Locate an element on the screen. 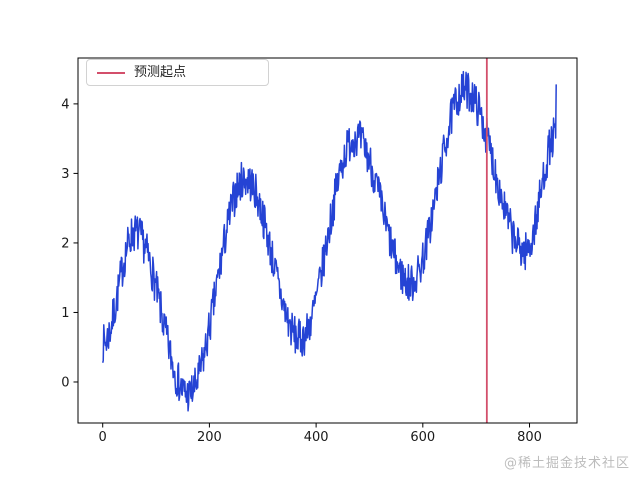  y-tick-label: 3 is located at coordinates (65, 174).